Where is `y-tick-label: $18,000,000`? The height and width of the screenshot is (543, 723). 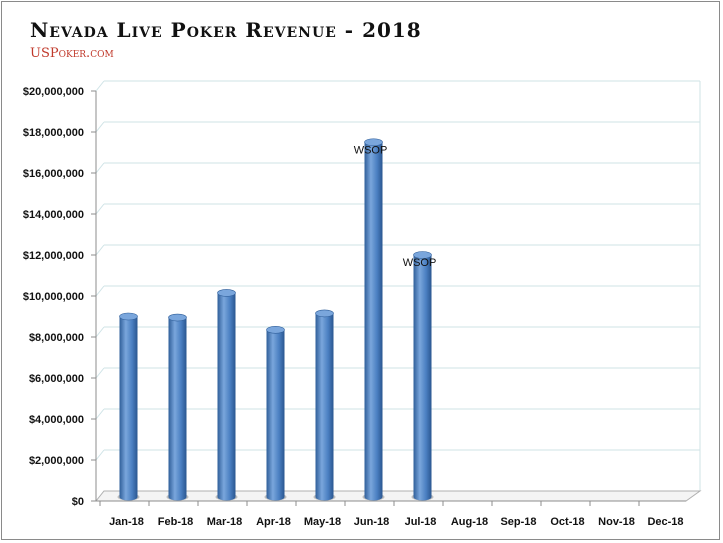 y-tick-label: $18,000,000 is located at coordinates (53, 133).